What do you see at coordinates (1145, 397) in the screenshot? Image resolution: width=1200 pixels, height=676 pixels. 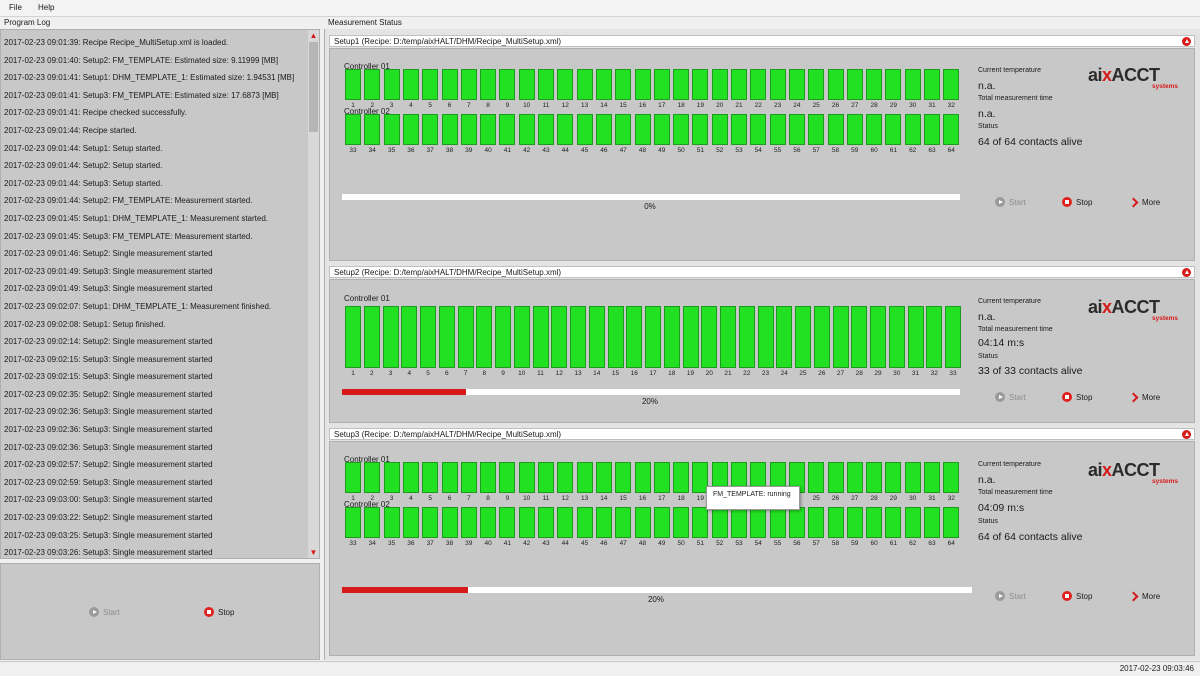 I see `setup2-more-button: More` at bounding box center [1145, 397].